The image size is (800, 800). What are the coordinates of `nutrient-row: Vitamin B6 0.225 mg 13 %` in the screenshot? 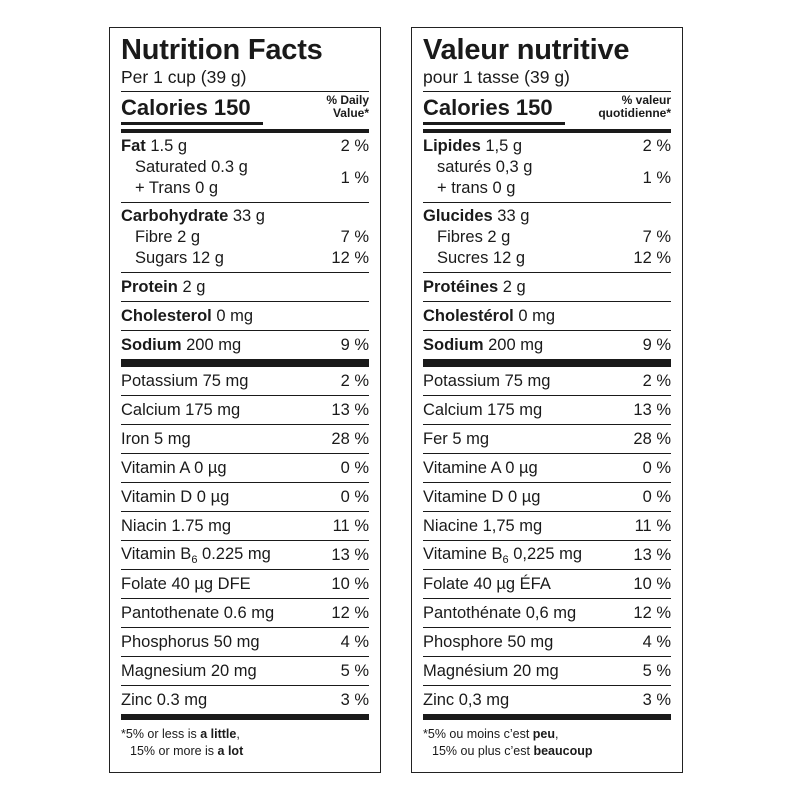 It's located at (245, 555).